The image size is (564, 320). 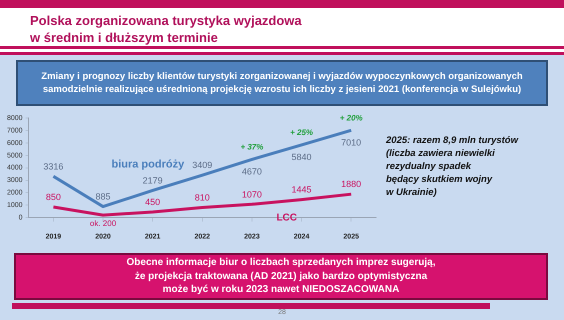 I want to click on chart-title: Polska zorganizowana turystyka wyjazdowa w średnim i dłuższym terminie, so click(x=166, y=29).